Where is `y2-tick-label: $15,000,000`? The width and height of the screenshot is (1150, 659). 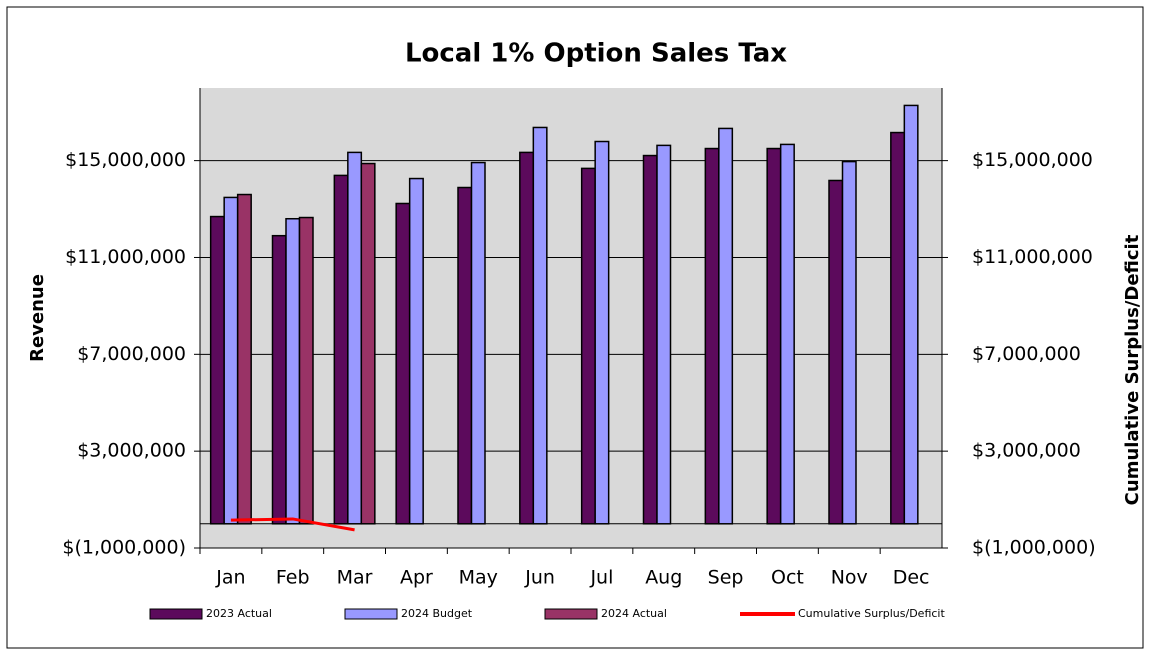
y2-tick-label: $15,000,000 is located at coordinates (1032, 160).